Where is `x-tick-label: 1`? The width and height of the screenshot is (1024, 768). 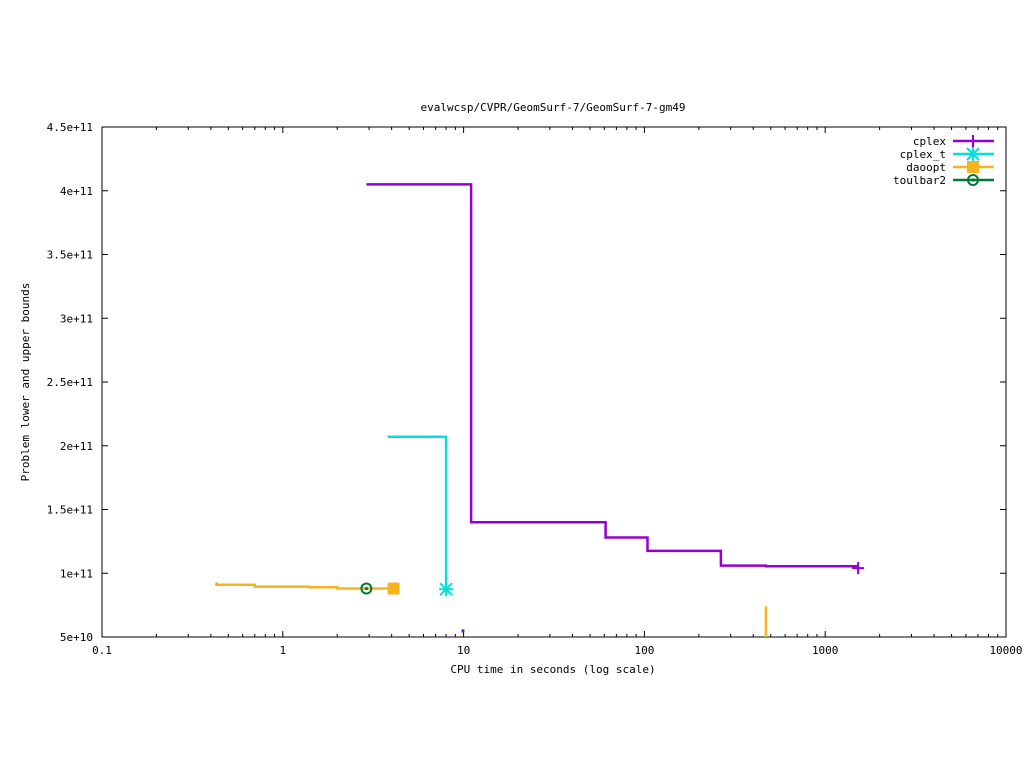 x-tick-label: 1 is located at coordinates (282, 650).